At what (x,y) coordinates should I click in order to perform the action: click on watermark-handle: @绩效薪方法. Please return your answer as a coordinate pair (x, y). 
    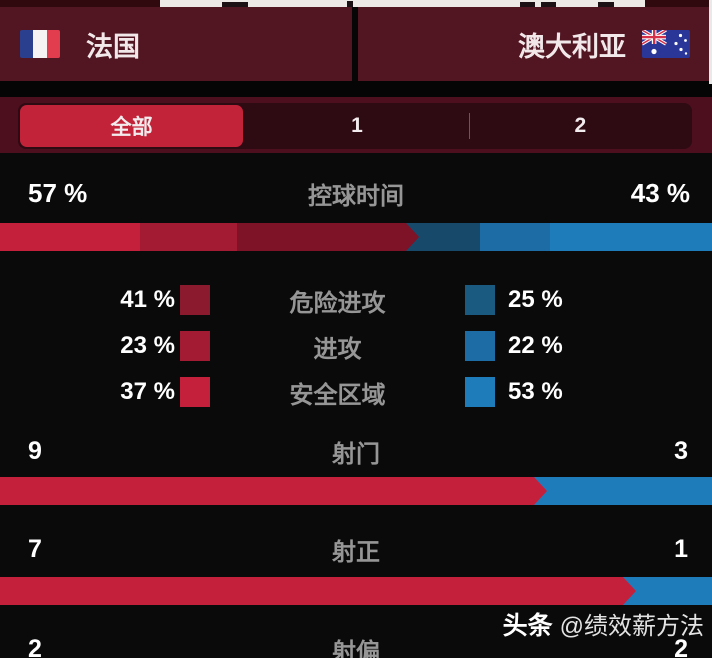
    Looking at the image, I should click on (631, 626).